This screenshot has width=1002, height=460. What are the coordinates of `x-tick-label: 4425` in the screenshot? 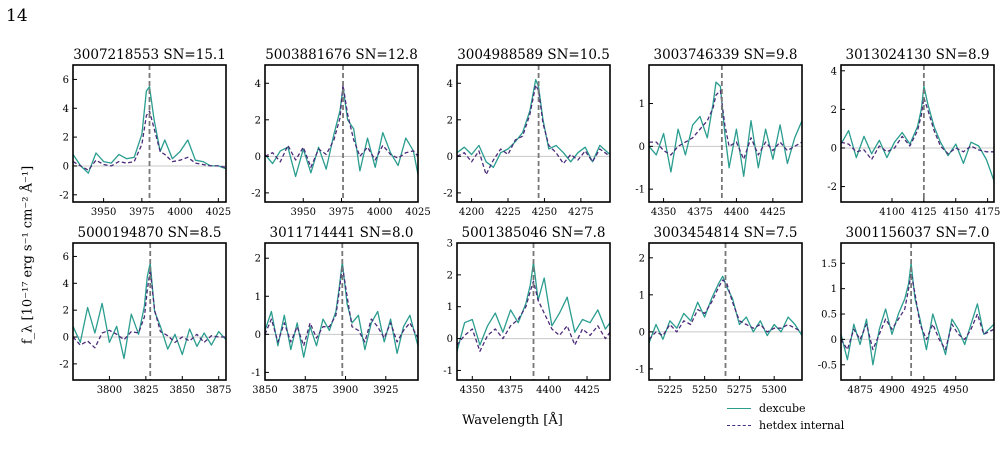 It's located at (586, 390).